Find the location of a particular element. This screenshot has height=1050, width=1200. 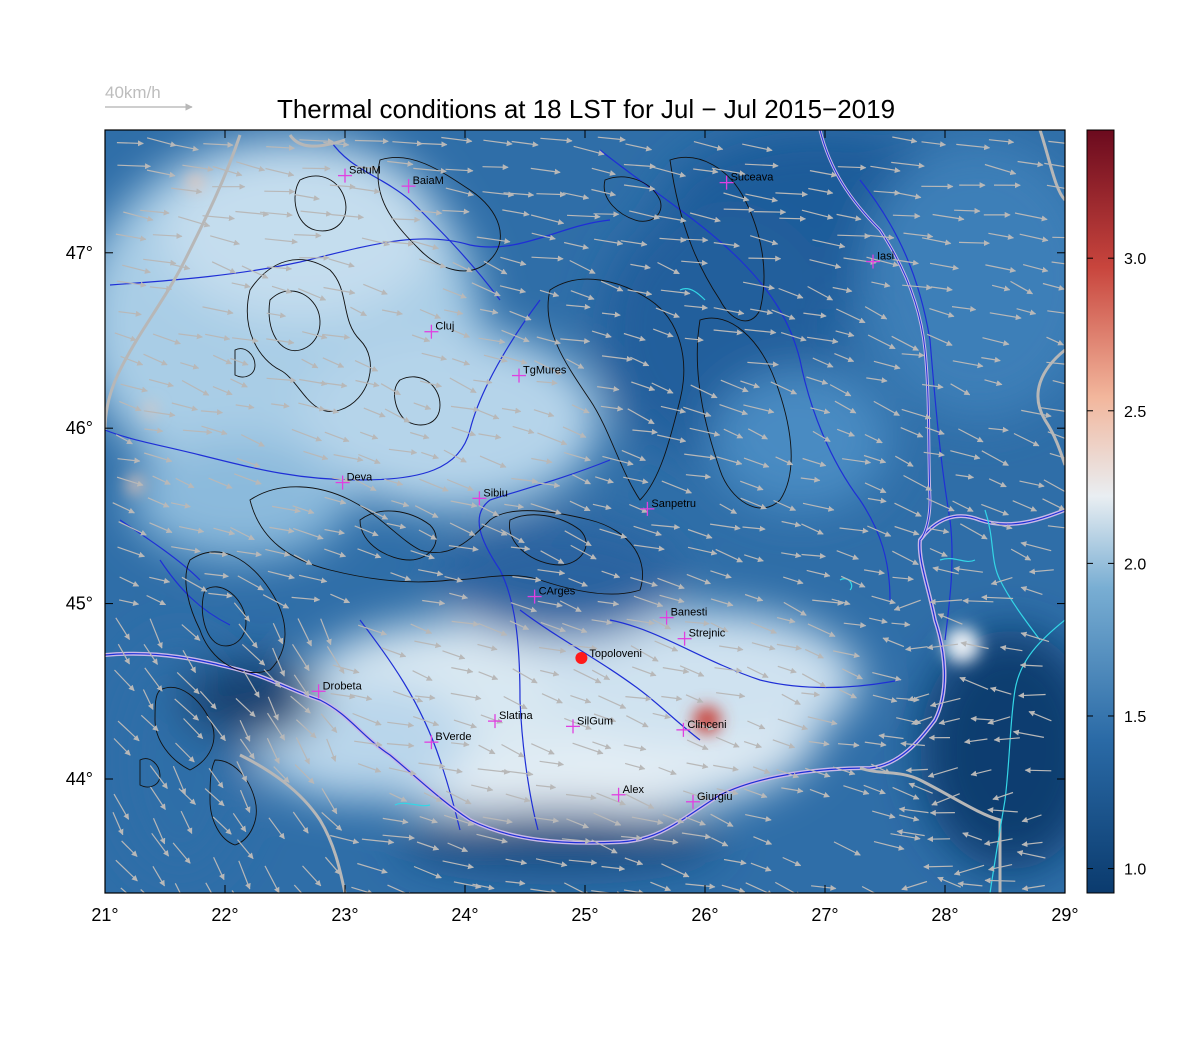

station-marker: Giurgiu is located at coordinates (709, 800).